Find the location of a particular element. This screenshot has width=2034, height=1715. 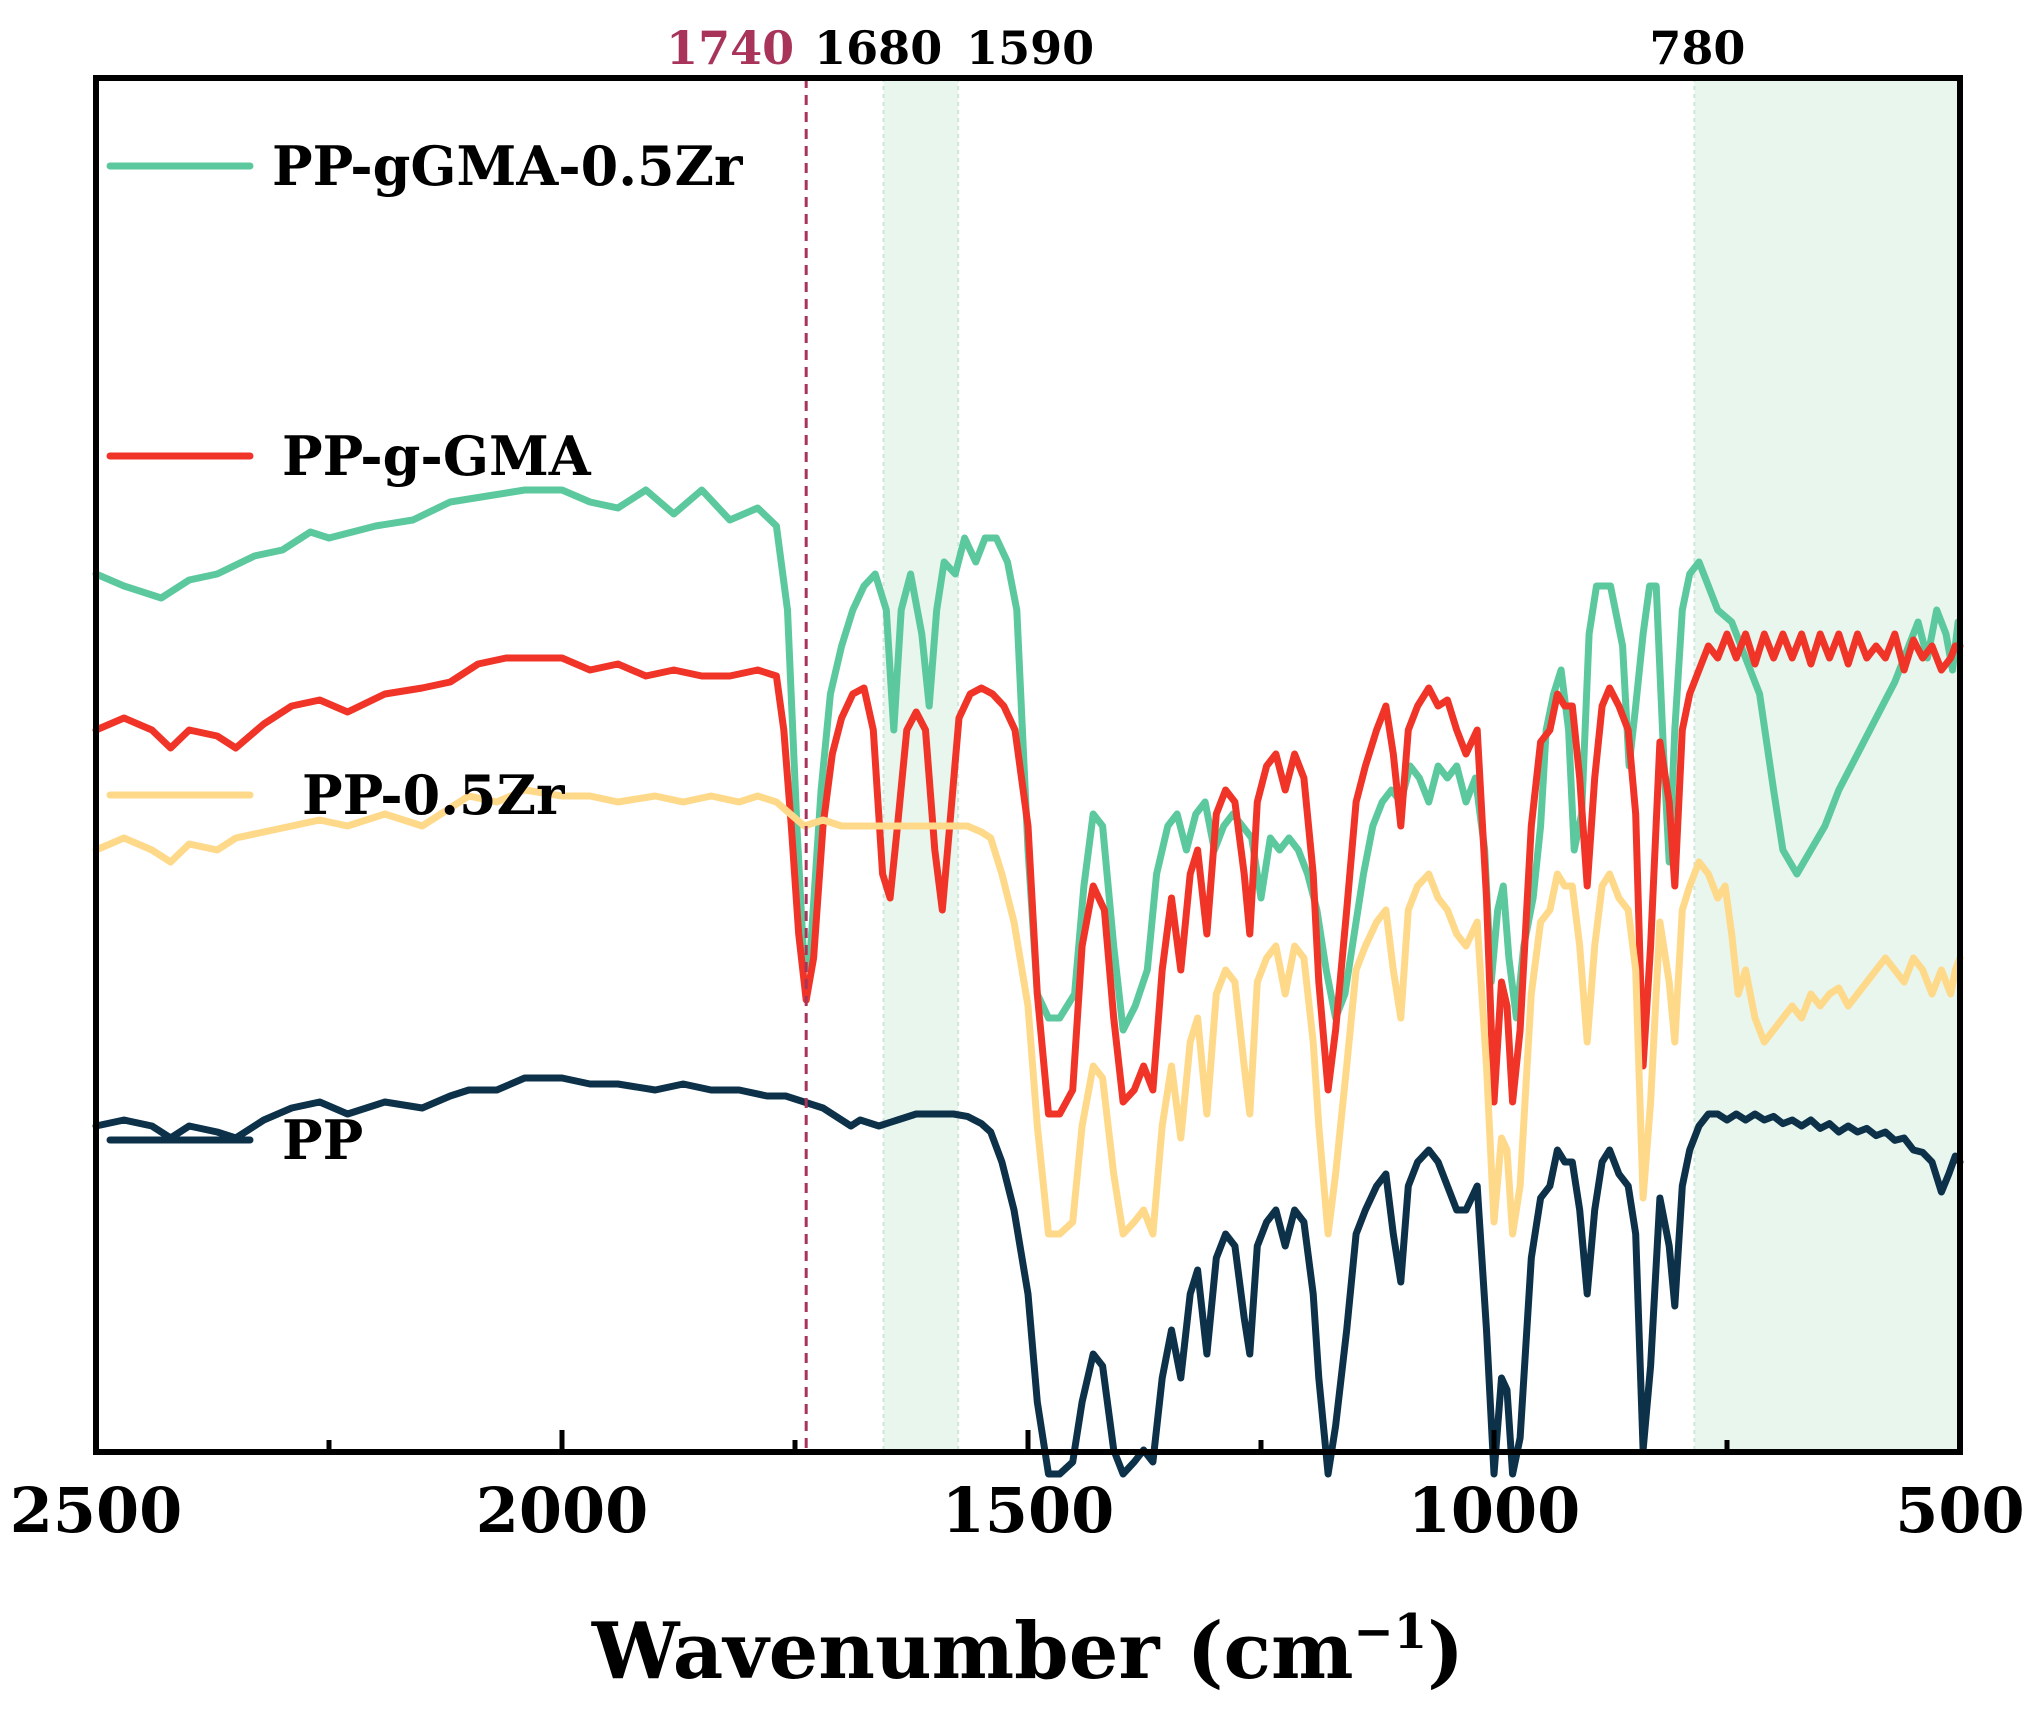

x-tick-label: 2500 is located at coordinates (96, 1510).